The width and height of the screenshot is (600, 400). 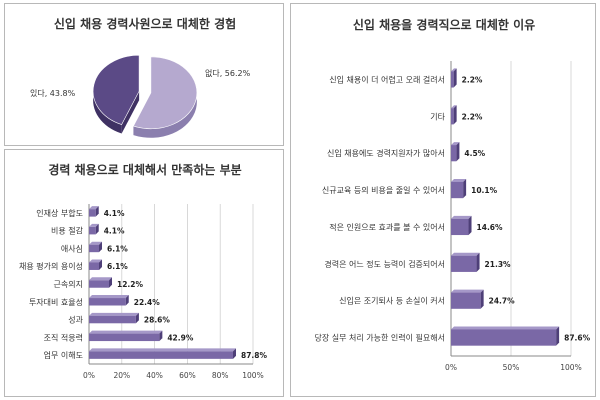 What do you see at coordinates (502, 301) in the screenshot?
I see `bar-value-label: 24.7%` at bounding box center [502, 301].